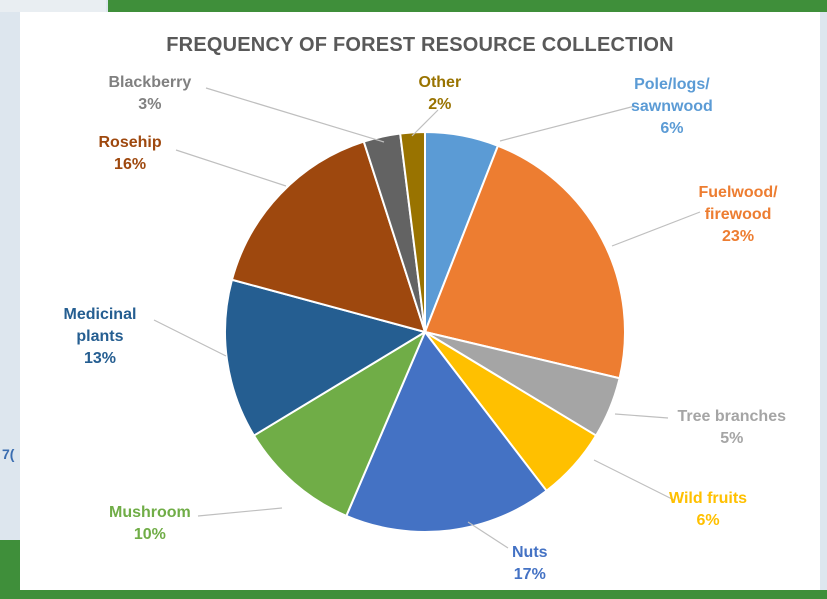  Describe the element at coordinates (732, 427) in the screenshot. I see `data-label-tree-branches: Tree branches 5%` at that location.